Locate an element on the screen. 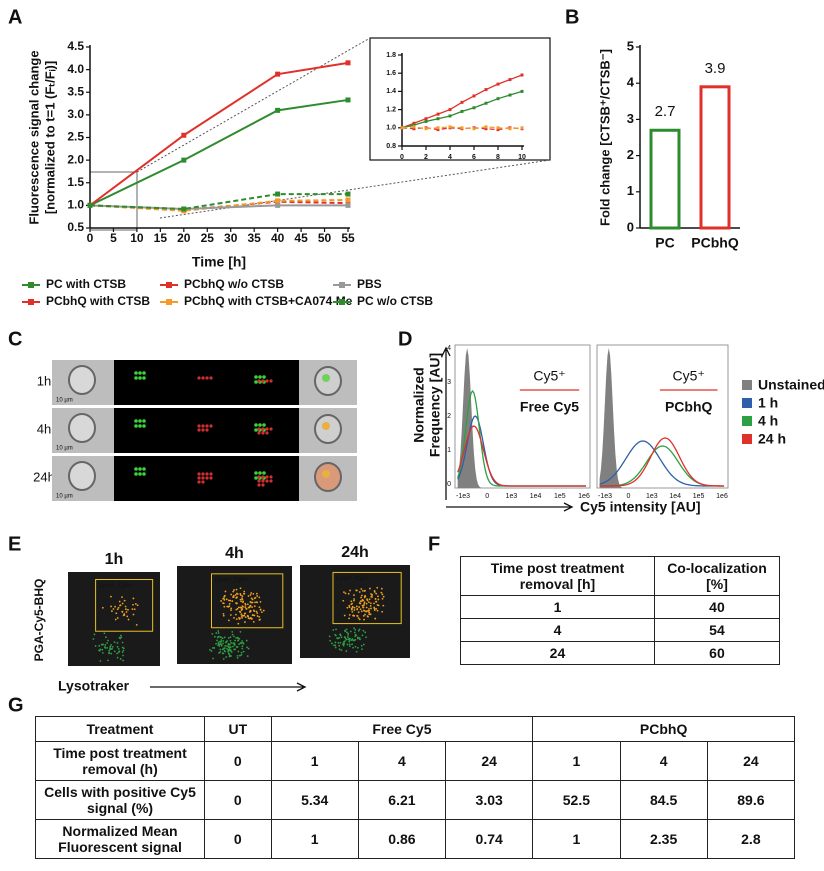 This screenshot has height=871, width=824. legend-marker is located at coordinates (169, 285).